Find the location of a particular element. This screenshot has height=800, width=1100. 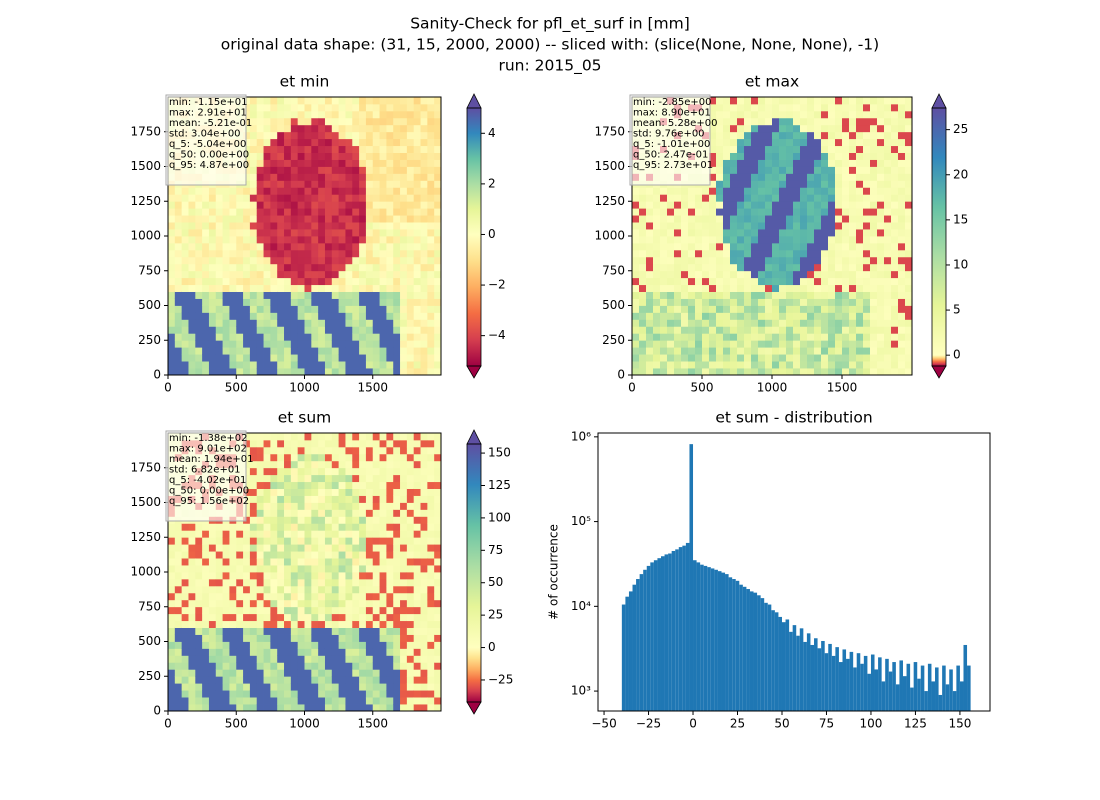

colorbar-tick-label: 10 is located at coordinates (960, 264).